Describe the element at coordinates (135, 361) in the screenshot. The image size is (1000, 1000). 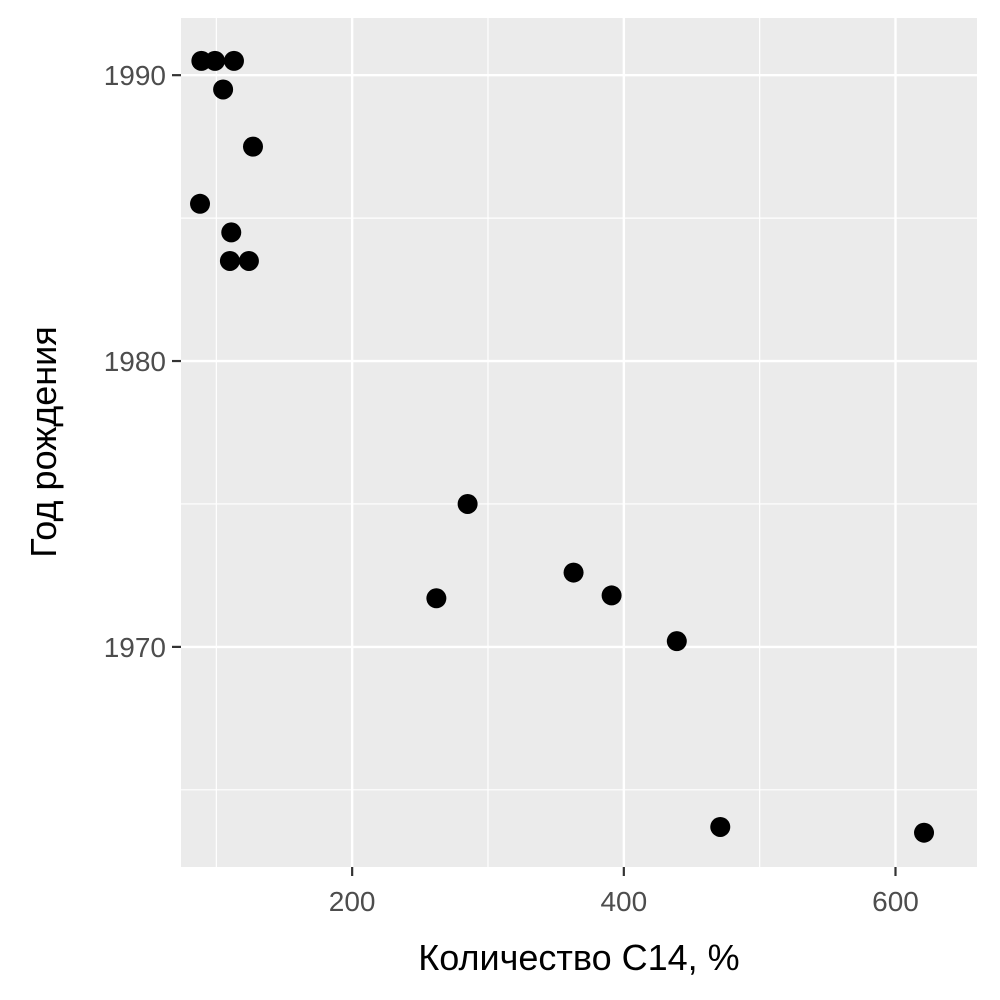
I see `y-tick-label: 1980` at that location.